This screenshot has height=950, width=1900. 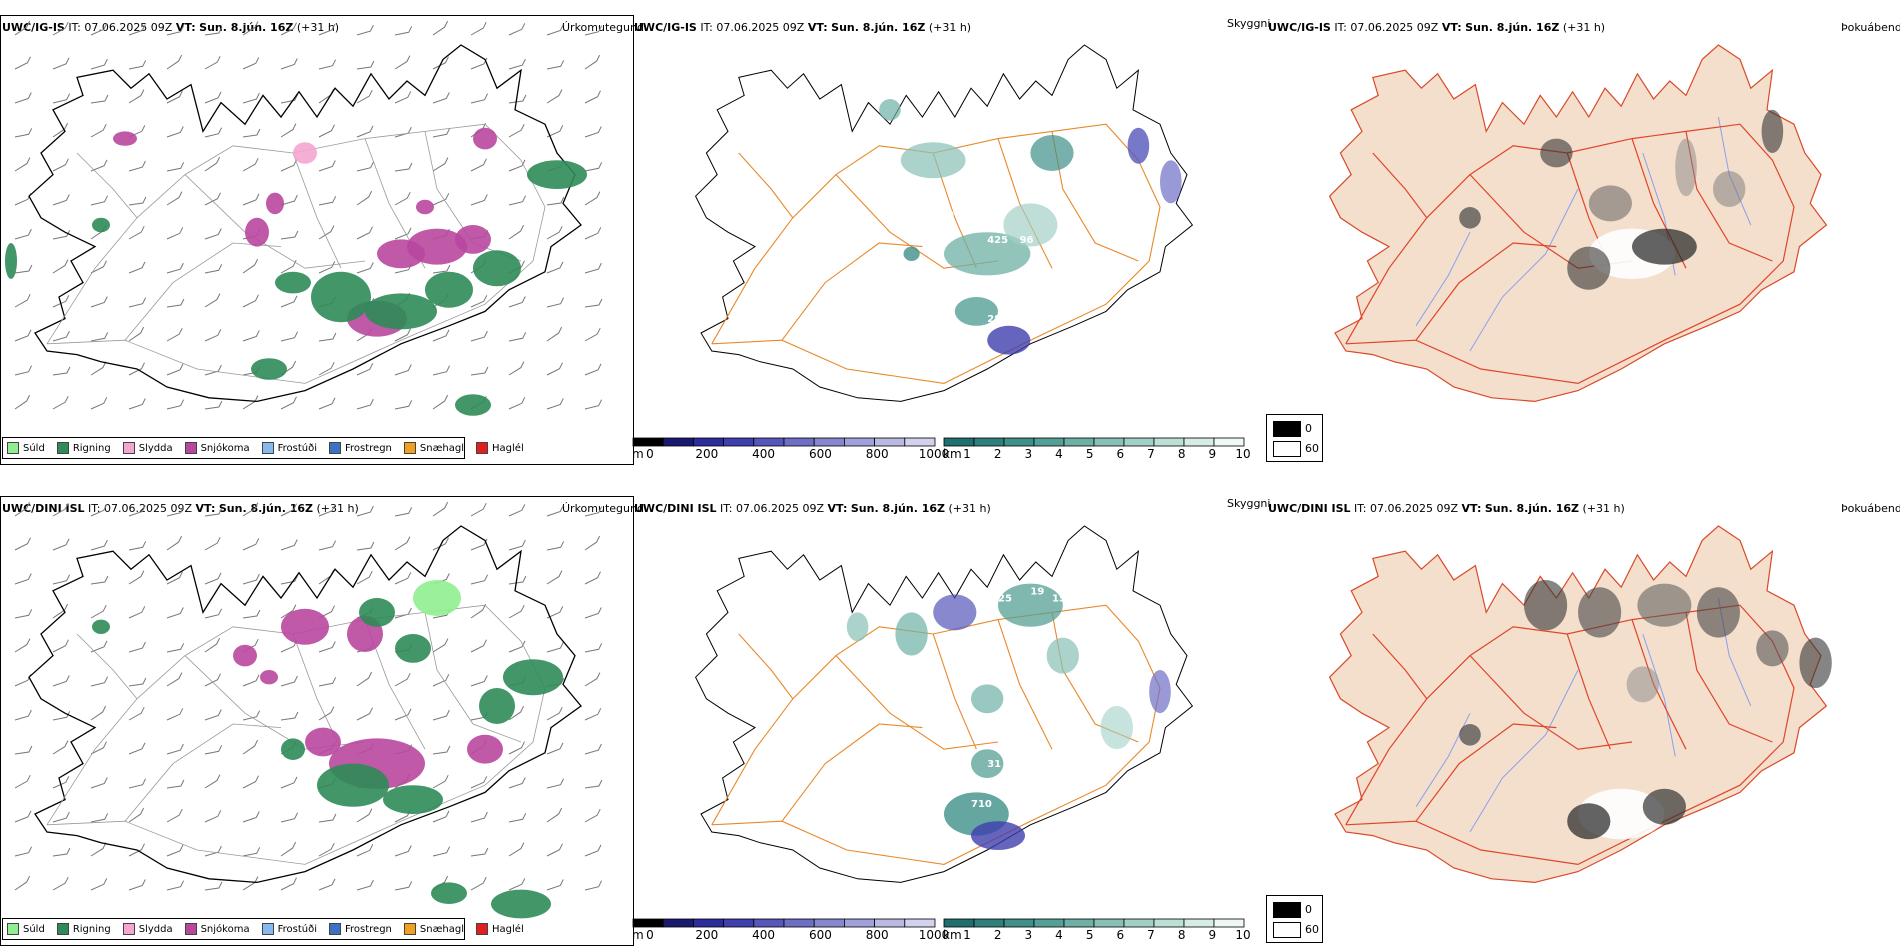 What do you see at coordinates (1181, 454) in the screenshot?
I see `colorbar-tick: 8` at bounding box center [1181, 454].